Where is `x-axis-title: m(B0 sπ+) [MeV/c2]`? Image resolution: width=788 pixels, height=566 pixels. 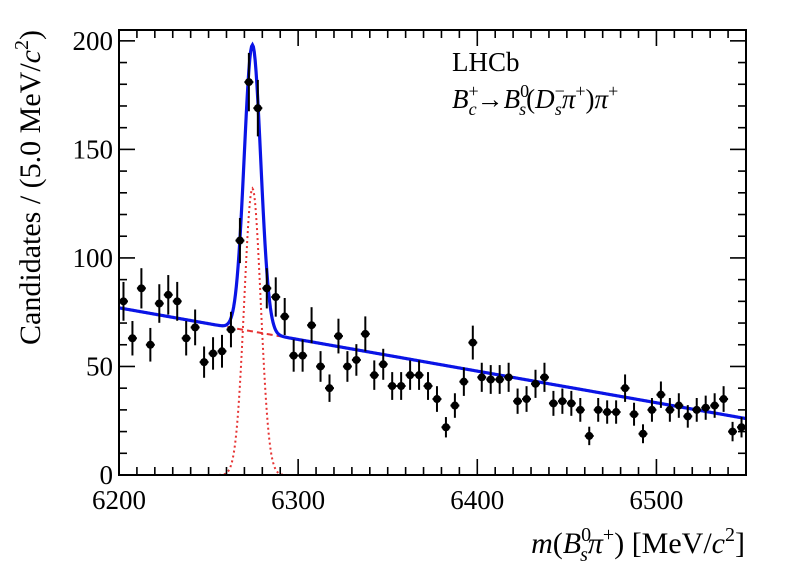
x-axis-title: m(B0 sπ+) [MeV/c2] is located at coordinates (638, 545).